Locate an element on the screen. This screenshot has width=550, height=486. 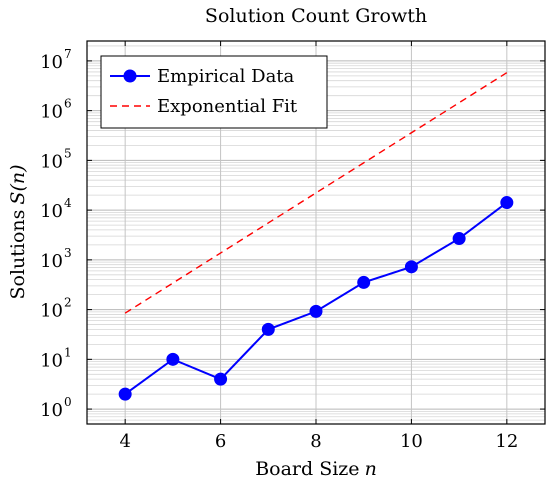
y-tick-label: 10 2 is located at coordinates (56, 309).